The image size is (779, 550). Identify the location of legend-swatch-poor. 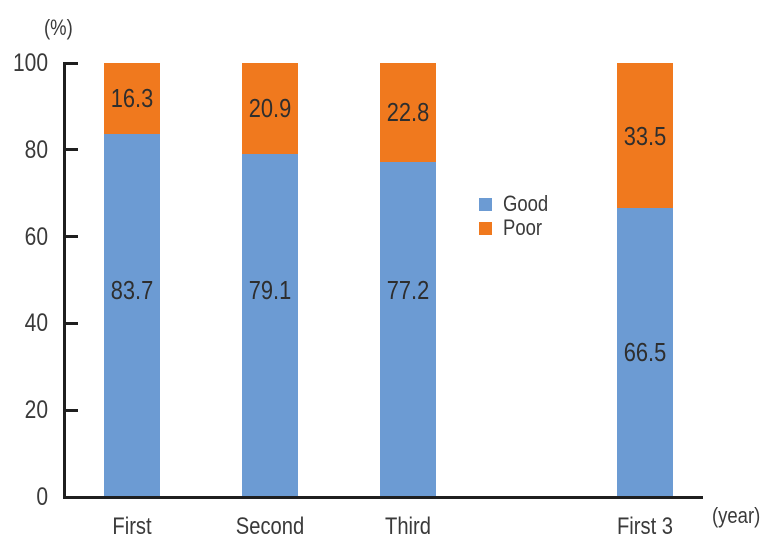
(485, 228).